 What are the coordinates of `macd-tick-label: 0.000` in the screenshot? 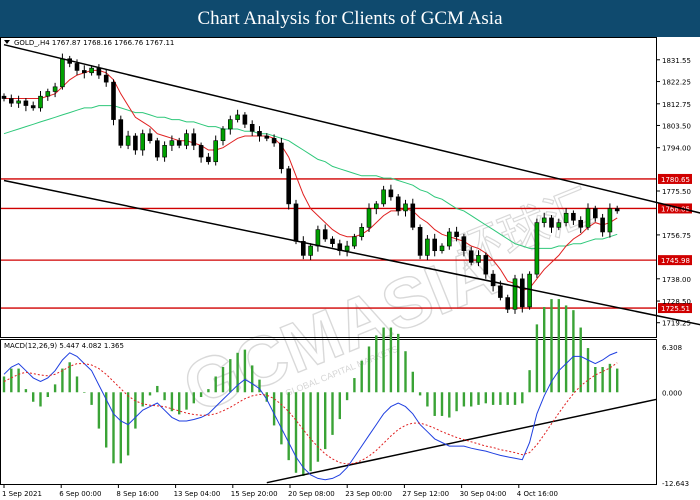 It's located at (672, 393).